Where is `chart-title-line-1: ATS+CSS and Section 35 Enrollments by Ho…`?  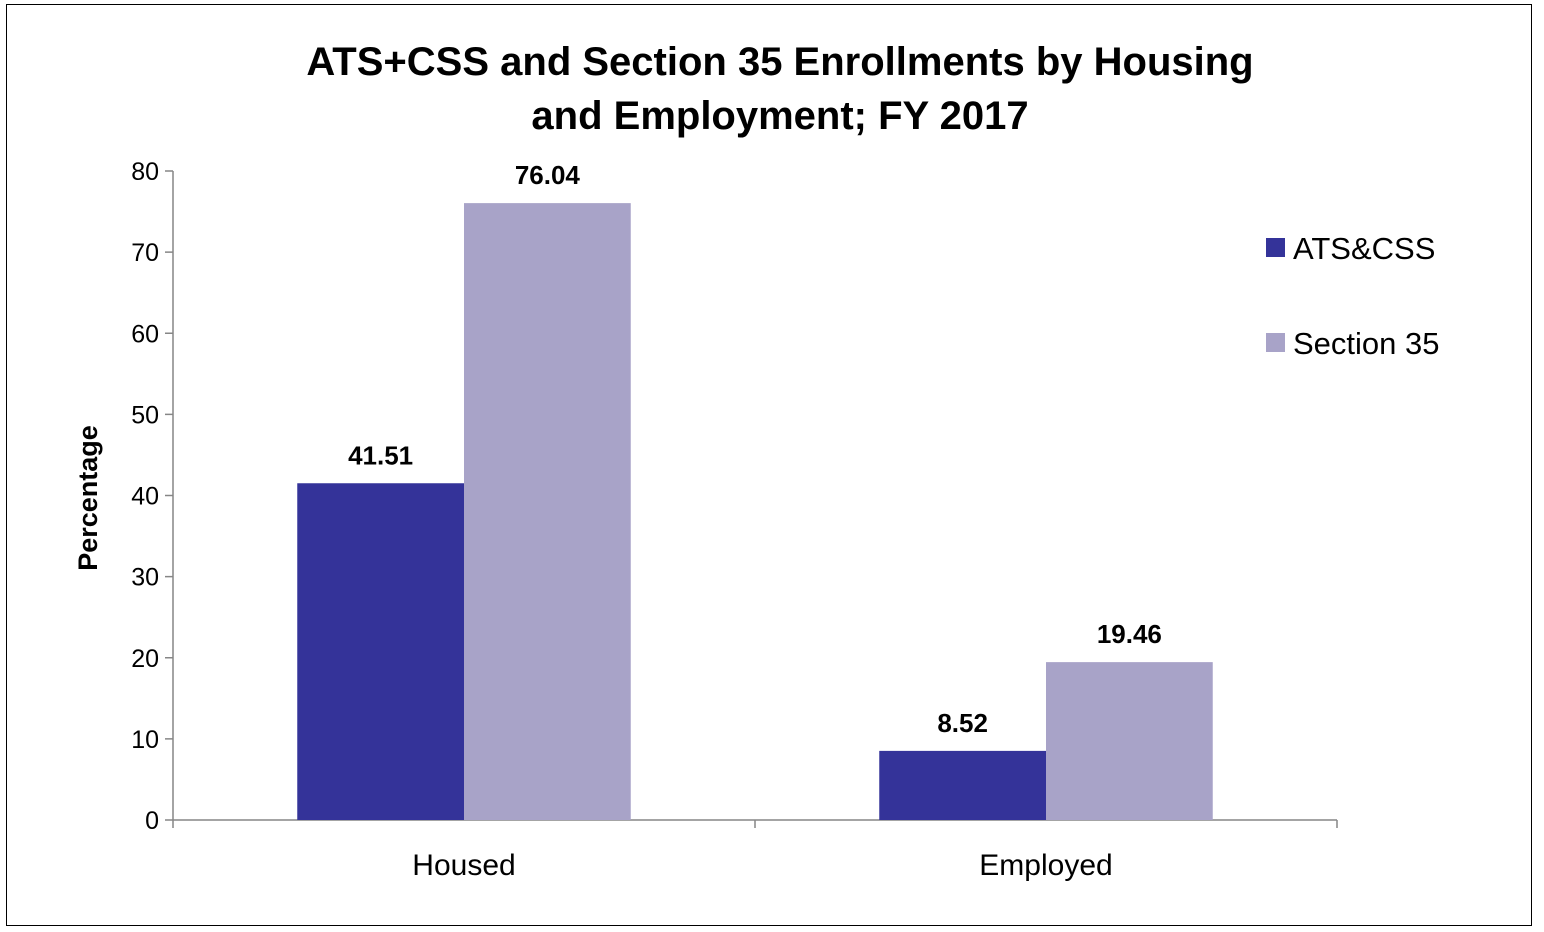 chart-title-line-1: ATS+CSS and Section 35 Enrollments by Ho… is located at coordinates (779, 62).